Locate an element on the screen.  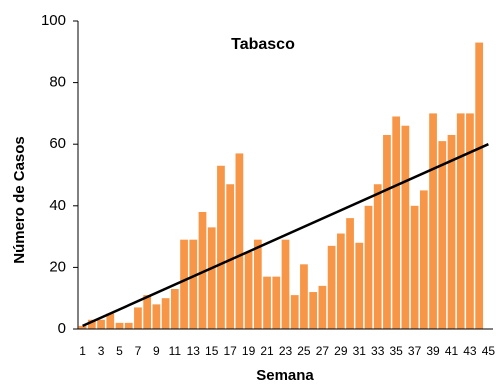
x-tick-label: 15 is located at coordinates (212, 351).